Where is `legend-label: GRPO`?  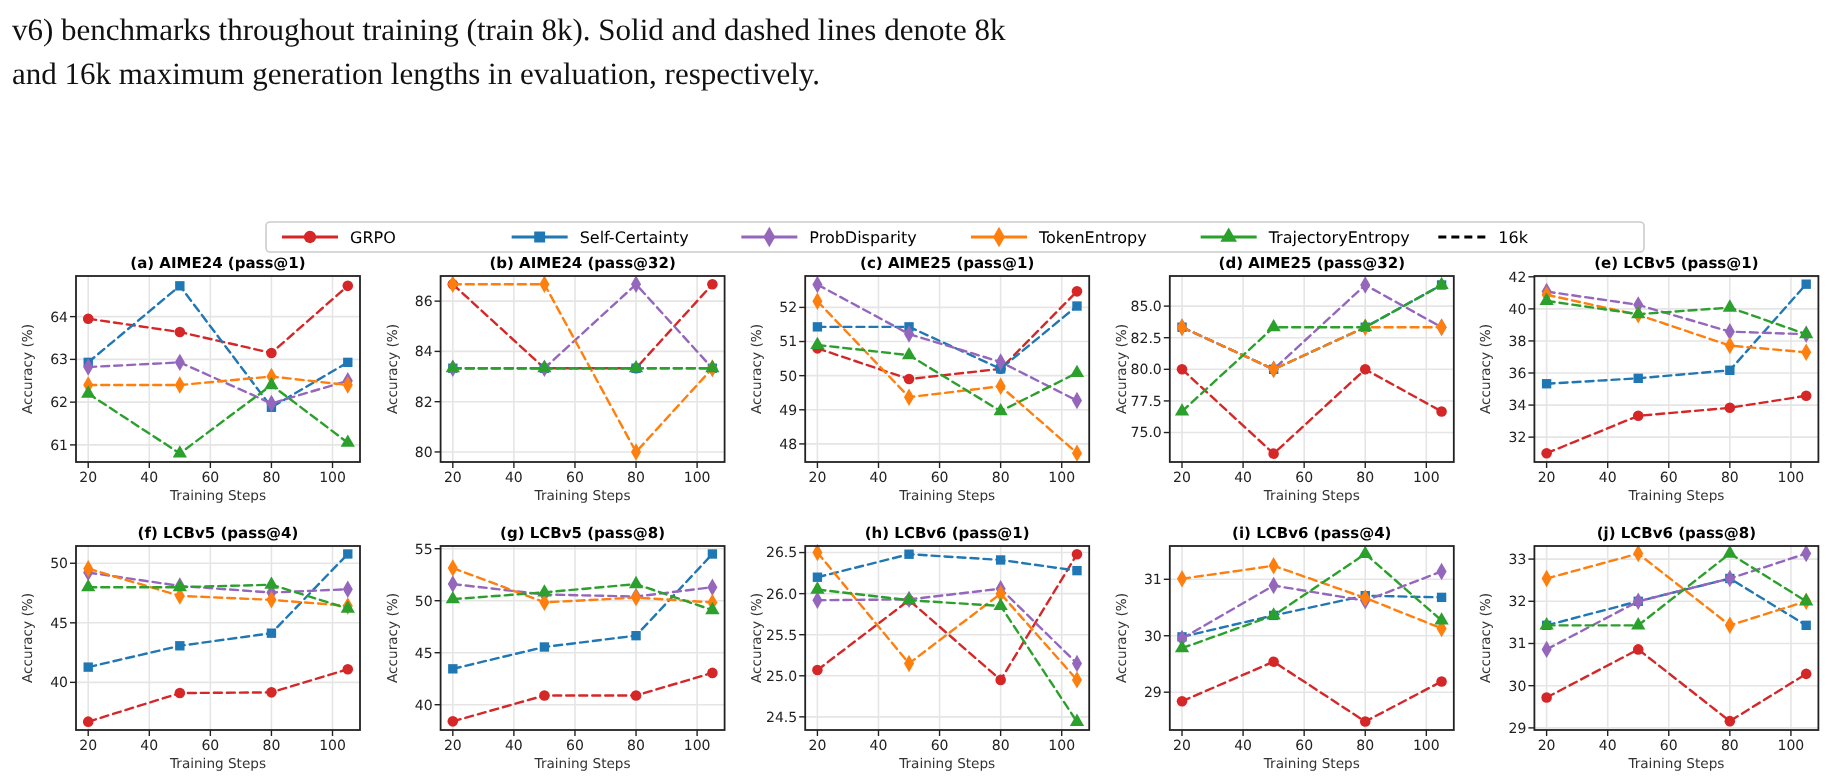 legend-label: GRPO is located at coordinates (373, 237).